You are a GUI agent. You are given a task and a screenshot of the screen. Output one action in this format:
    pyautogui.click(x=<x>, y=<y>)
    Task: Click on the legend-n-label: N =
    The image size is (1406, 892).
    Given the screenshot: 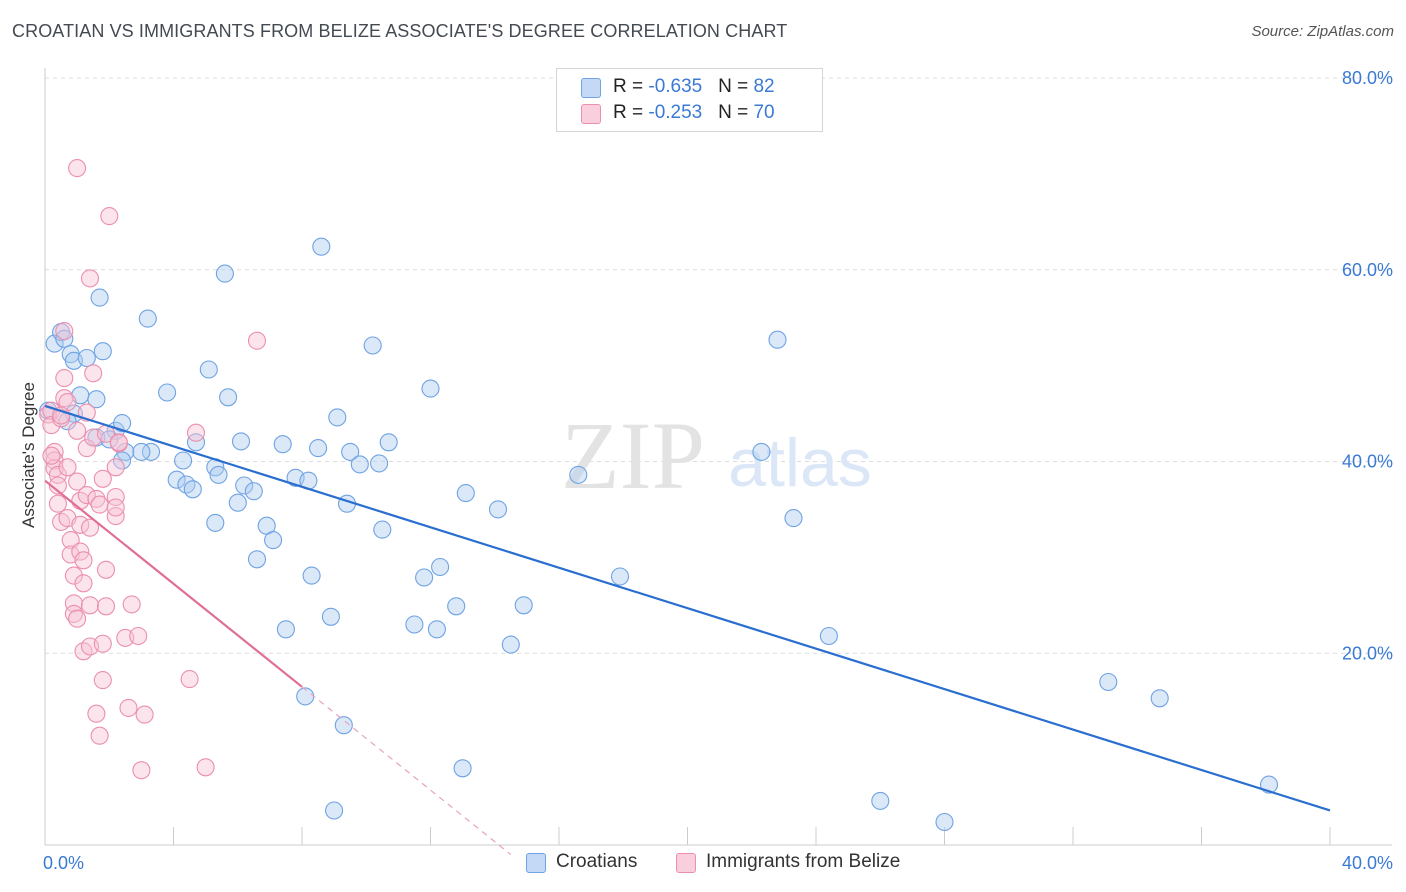 What is the action you would take?
    pyautogui.click(x=736, y=86)
    